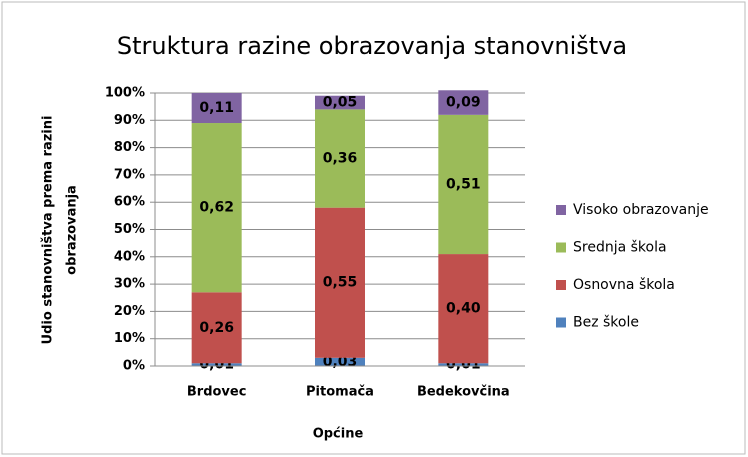 Image resolution: width=748 pixels, height=457 pixels. Describe the element at coordinates (340, 392) in the screenshot. I see `x-tick-label: Pitomača` at that location.